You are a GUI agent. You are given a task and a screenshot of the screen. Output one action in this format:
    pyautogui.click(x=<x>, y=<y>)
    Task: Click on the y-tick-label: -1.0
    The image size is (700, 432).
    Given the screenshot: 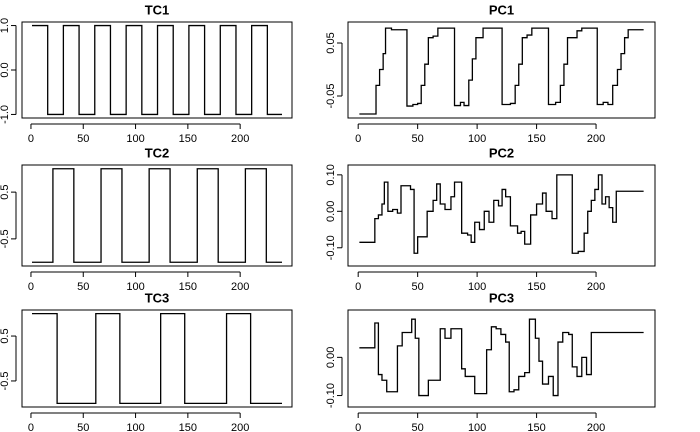 What is the action you would take?
    pyautogui.click(x=5, y=114)
    